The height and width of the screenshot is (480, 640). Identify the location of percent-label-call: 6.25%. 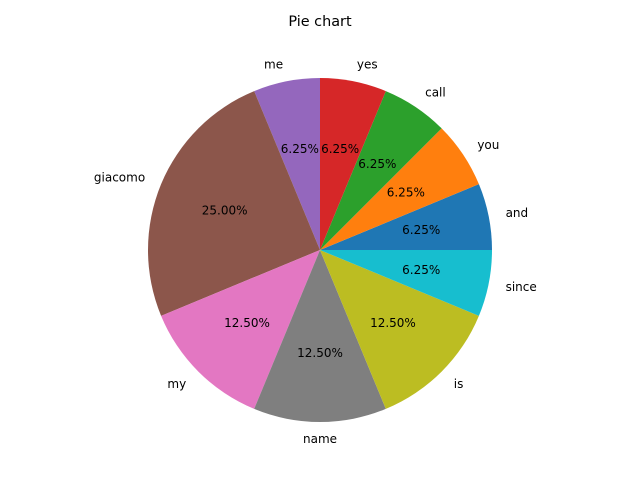
(377, 164).